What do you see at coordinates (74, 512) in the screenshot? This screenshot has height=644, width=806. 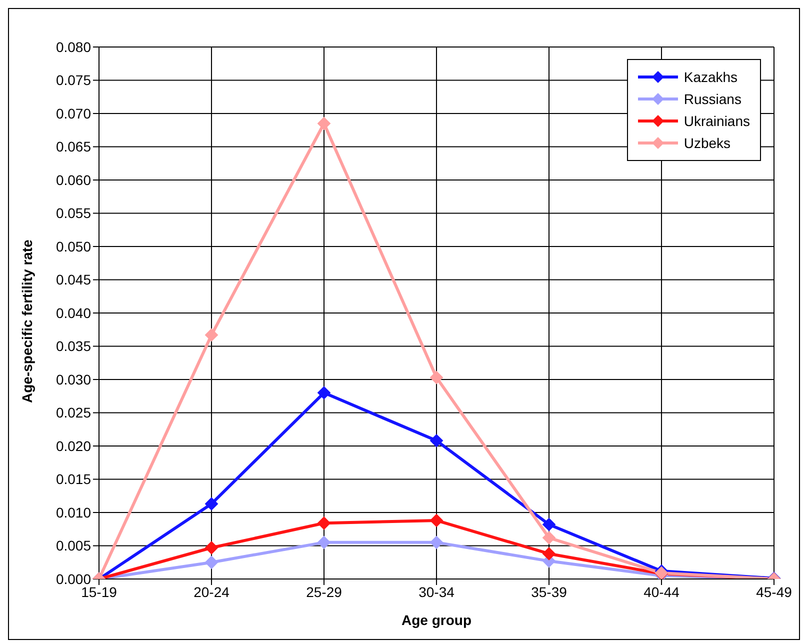 I see `y-tick-label: 0.010` at bounding box center [74, 512].